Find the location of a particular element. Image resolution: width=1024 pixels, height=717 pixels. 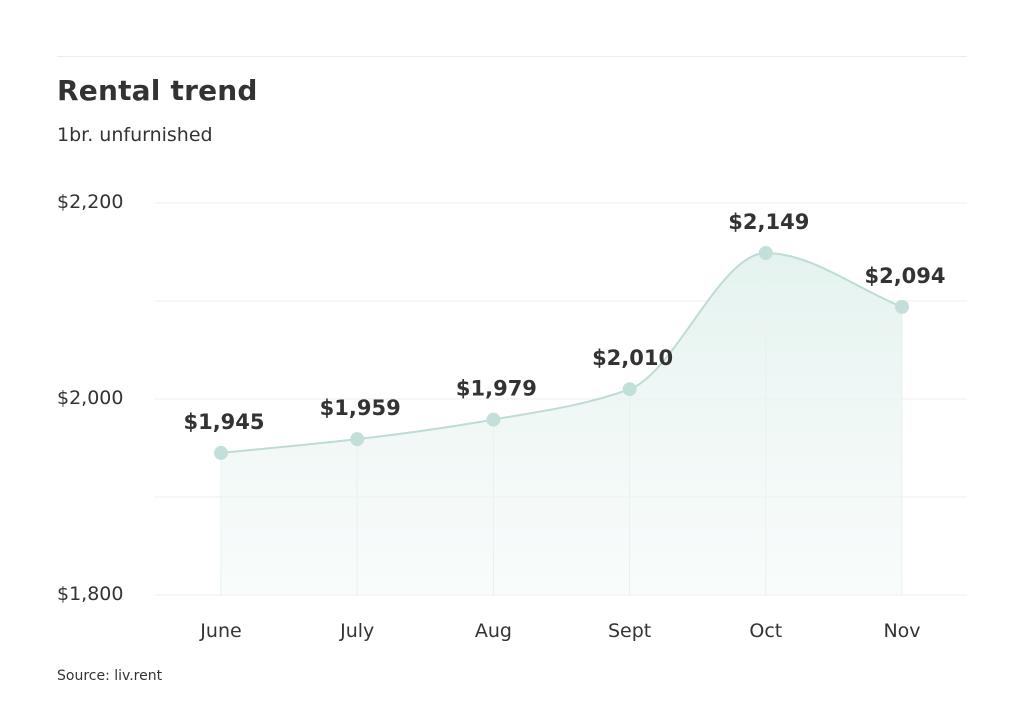

y-tick-label: $2,200 is located at coordinates (90, 202).